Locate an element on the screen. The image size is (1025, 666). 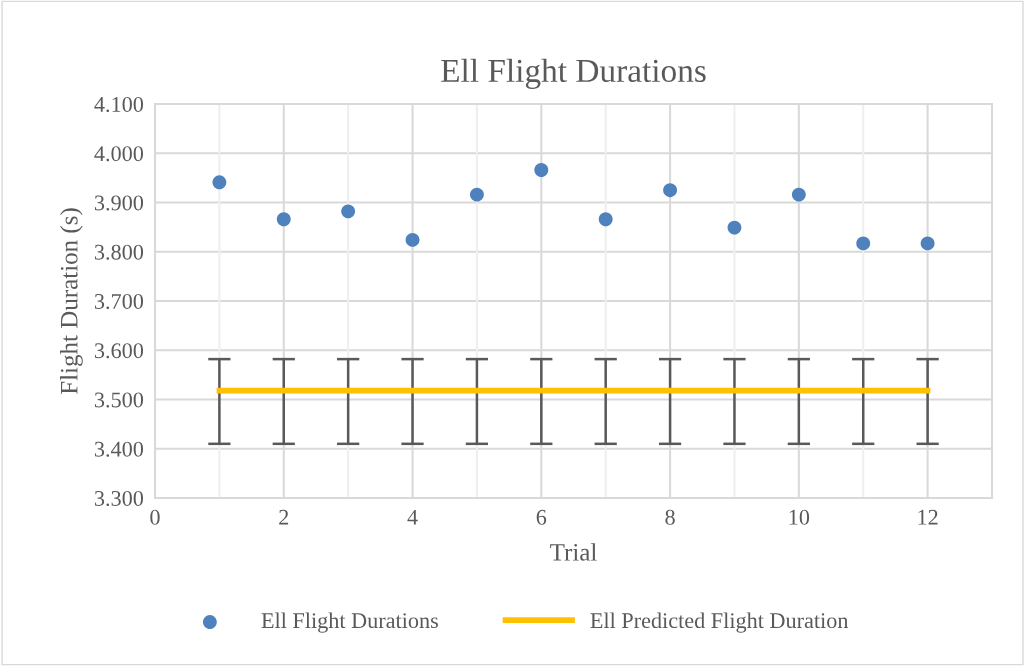
x-tick-label: 6 is located at coordinates (541, 517).